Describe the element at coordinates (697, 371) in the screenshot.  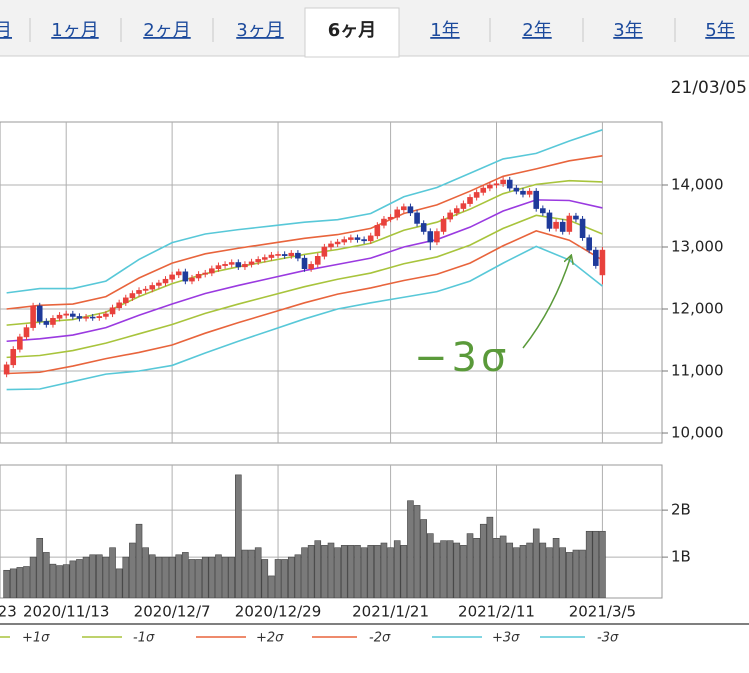
I see `y-tick-label: 11,000` at that location.